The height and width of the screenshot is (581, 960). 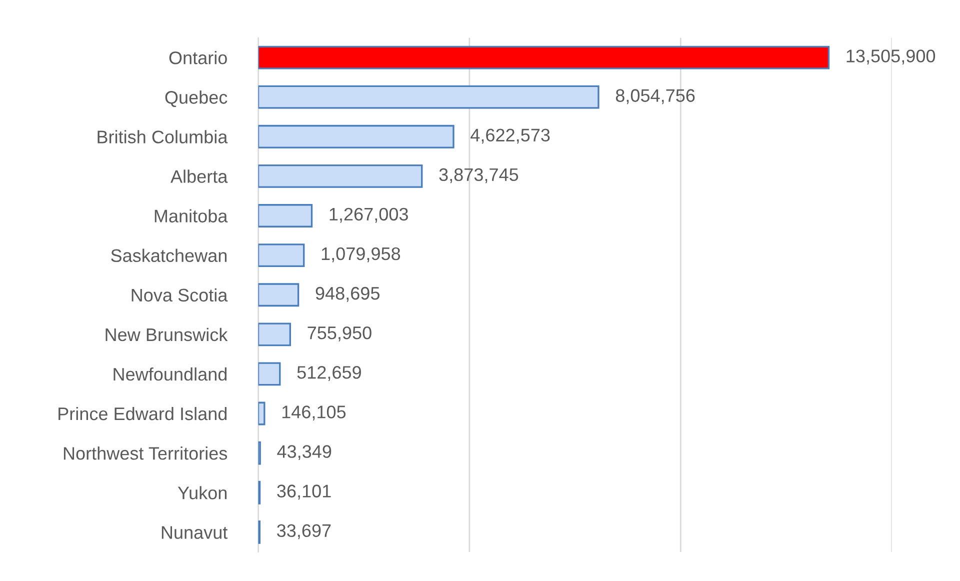 What do you see at coordinates (180, 295) in the screenshot?
I see `y-tick-label: Nova Scotia` at bounding box center [180, 295].